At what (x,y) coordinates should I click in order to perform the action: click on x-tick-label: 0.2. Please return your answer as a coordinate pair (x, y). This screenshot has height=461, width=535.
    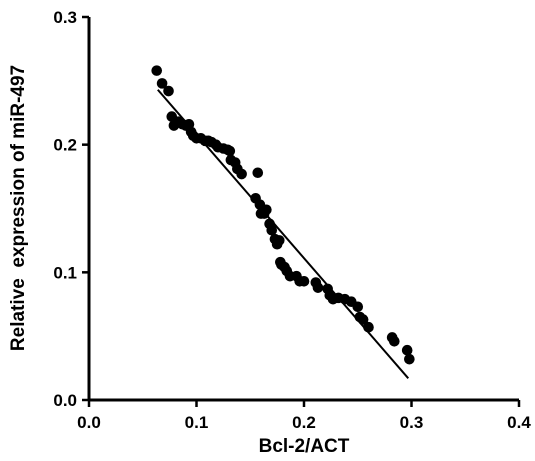
    Looking at the image, I should click on (304, 422).